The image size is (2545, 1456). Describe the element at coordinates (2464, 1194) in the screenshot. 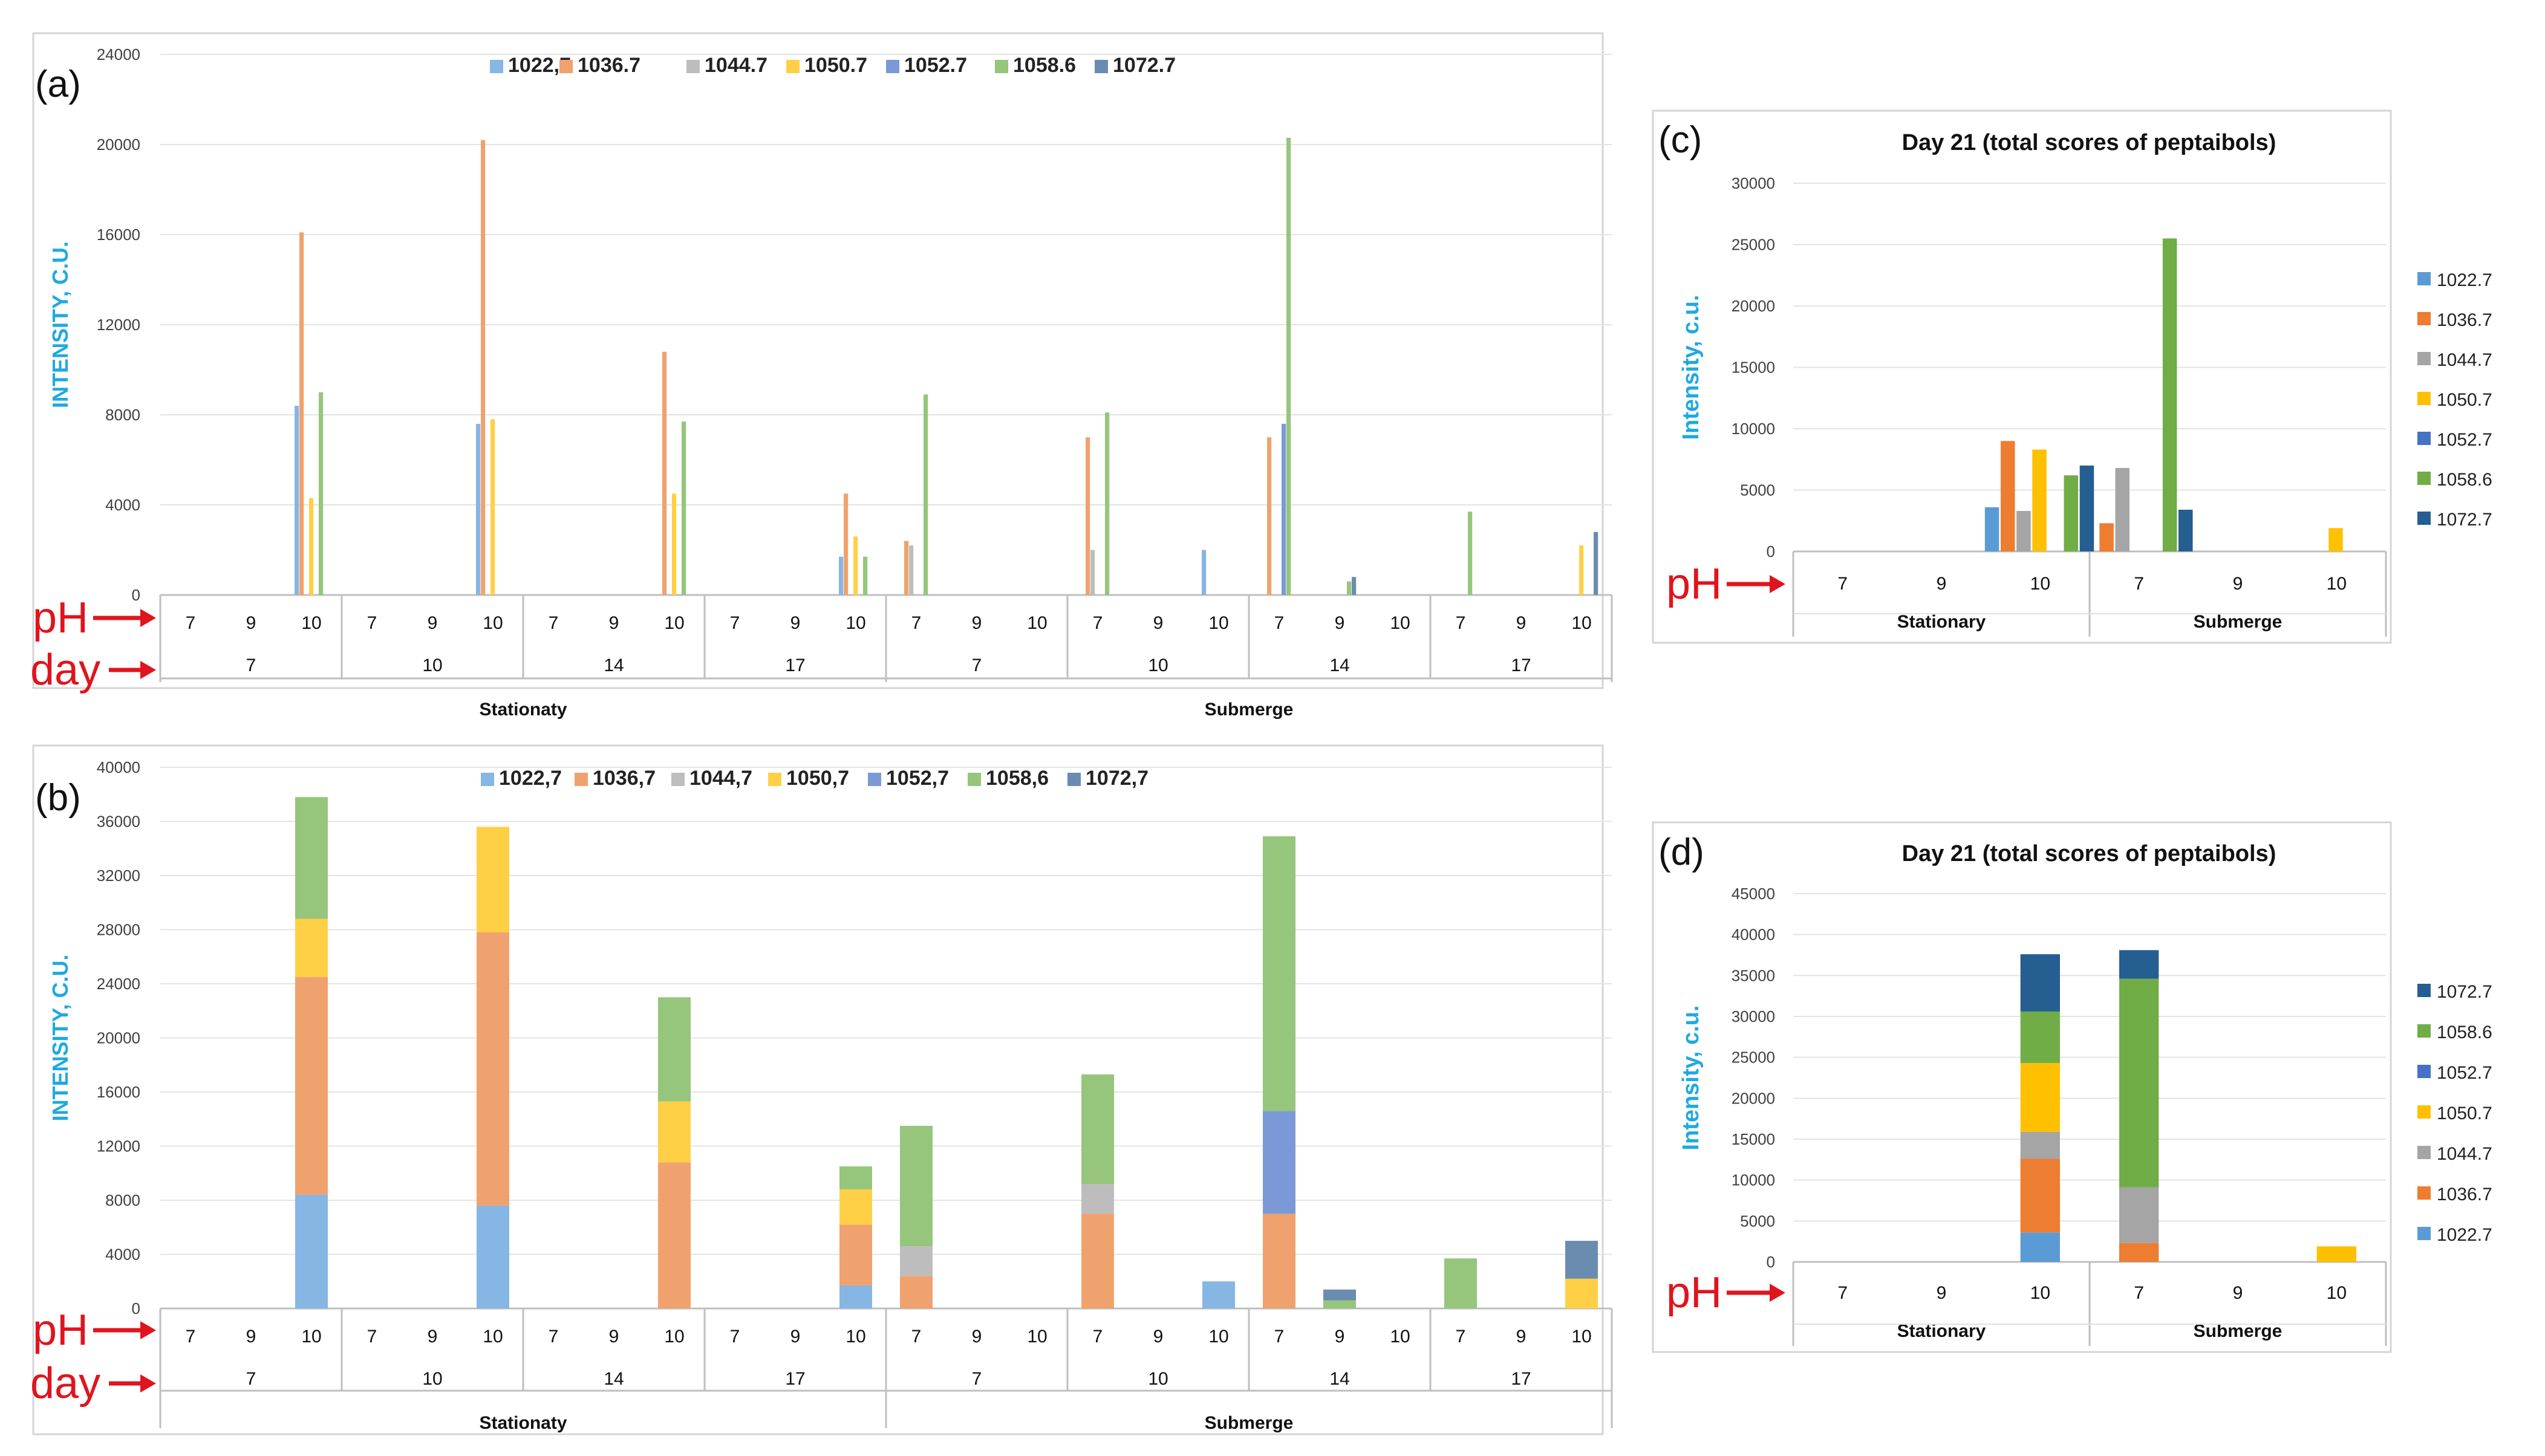

I see `legend-label: 1036.7` at that location.